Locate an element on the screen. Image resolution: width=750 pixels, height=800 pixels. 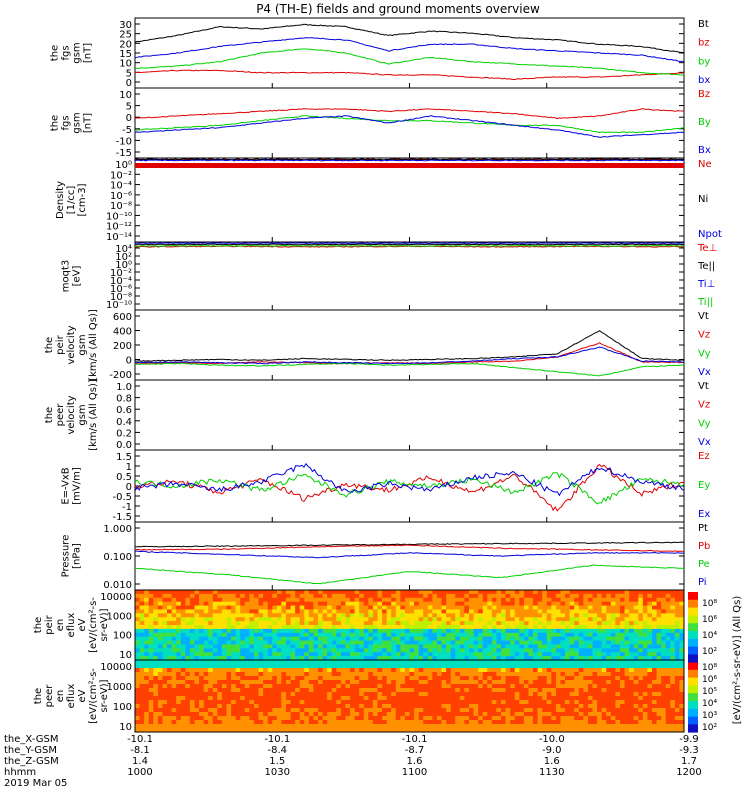
colorbar-segment is located at coordinates (693, 619).